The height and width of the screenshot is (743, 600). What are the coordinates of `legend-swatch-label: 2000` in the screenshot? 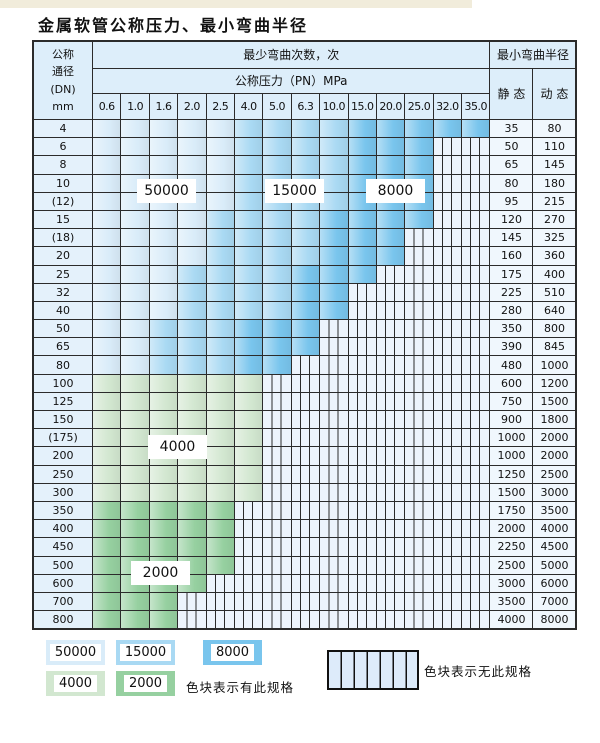 It's located at (145, 683).